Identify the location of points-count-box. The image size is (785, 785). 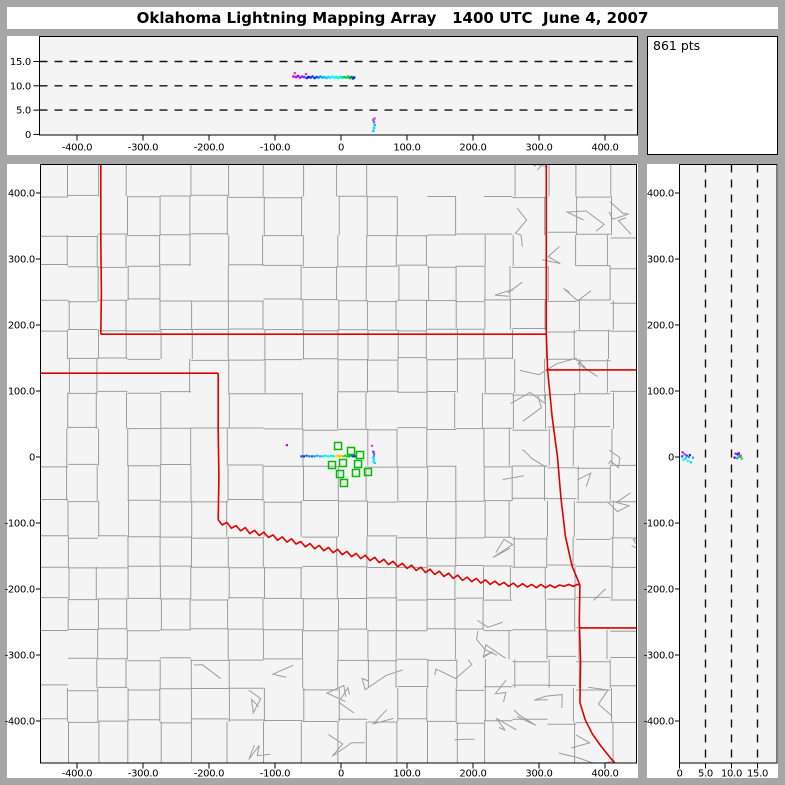
(712, 95).